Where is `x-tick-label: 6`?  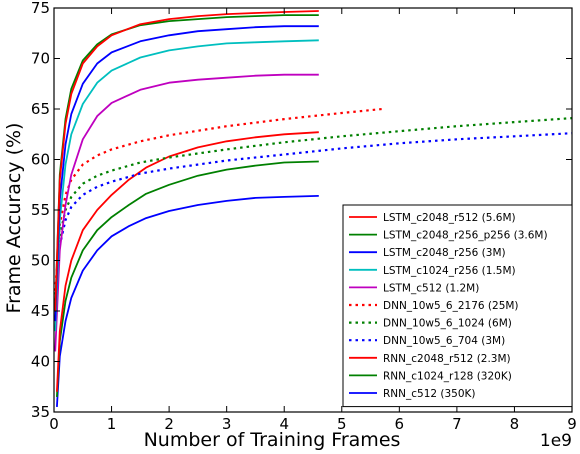 x-tick-label: 6 is located at coordinates (400, 424).